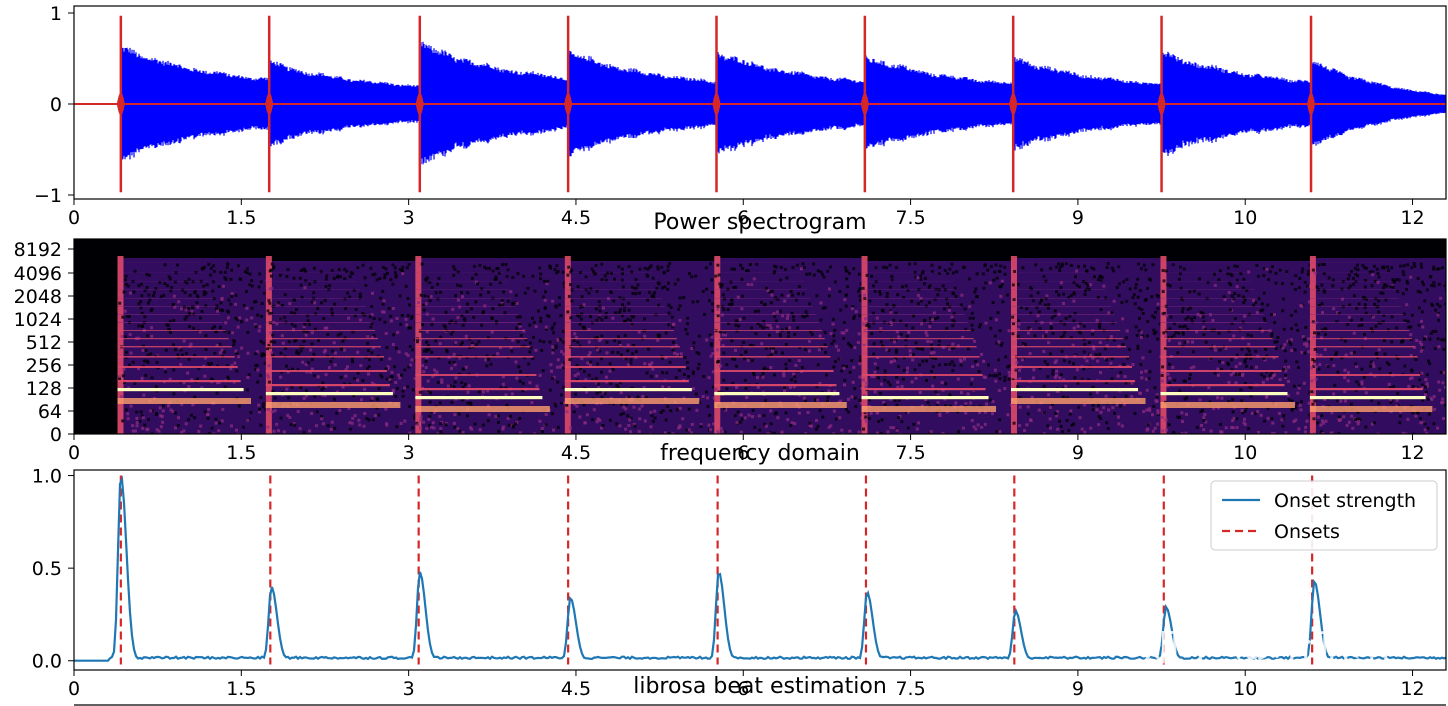 Image resolution: width=1448 pixels, height=706 pixels. I want to click on onset-impulse-bulge, so click(1311, 104).